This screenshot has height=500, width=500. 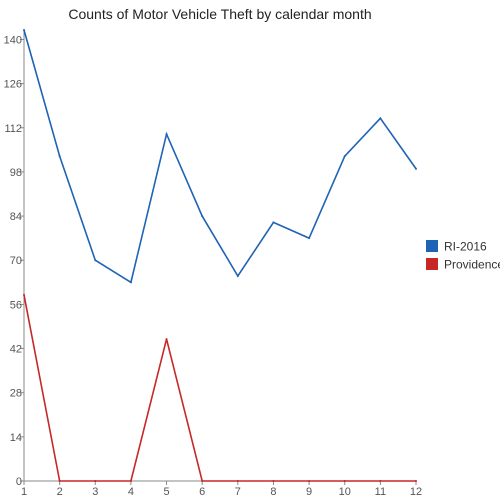 What do you see at coordinates (380, 492) in the screenshot?
I see `x-tick-label: 11` at bounding box center [380, 492].